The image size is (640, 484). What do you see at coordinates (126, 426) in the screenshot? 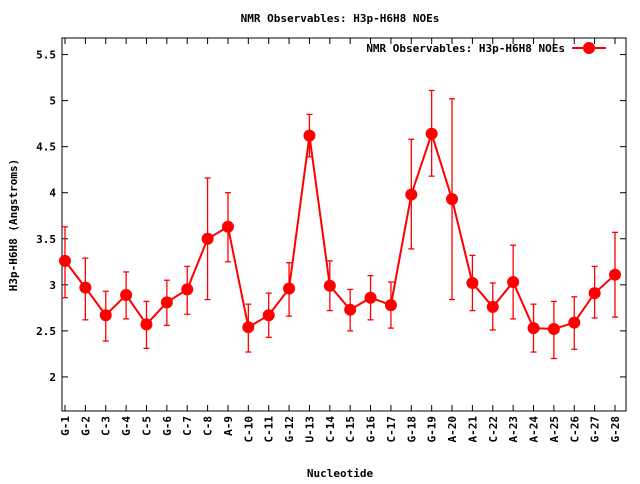
I see `x-tick-label: G-4` at bounding box center [126, 426].